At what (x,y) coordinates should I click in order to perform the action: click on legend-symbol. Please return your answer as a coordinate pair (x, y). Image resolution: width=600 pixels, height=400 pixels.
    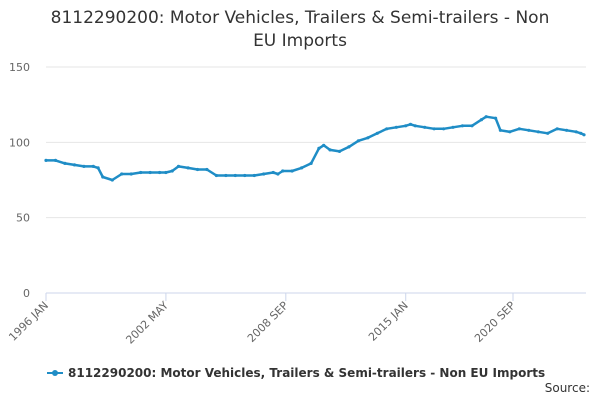
    Looking at the image, I should click on (55, 373).